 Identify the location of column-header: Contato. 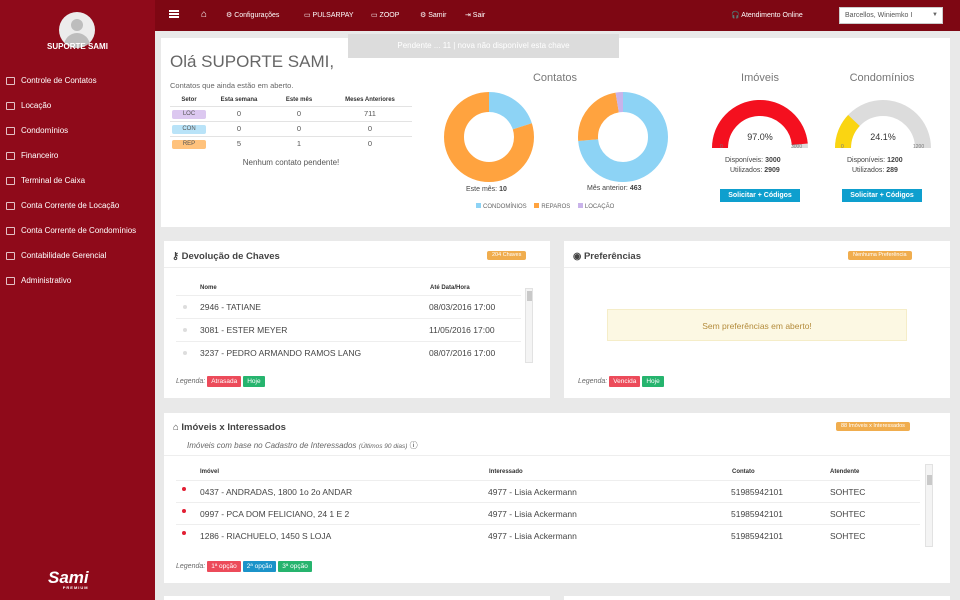
(743, 472).